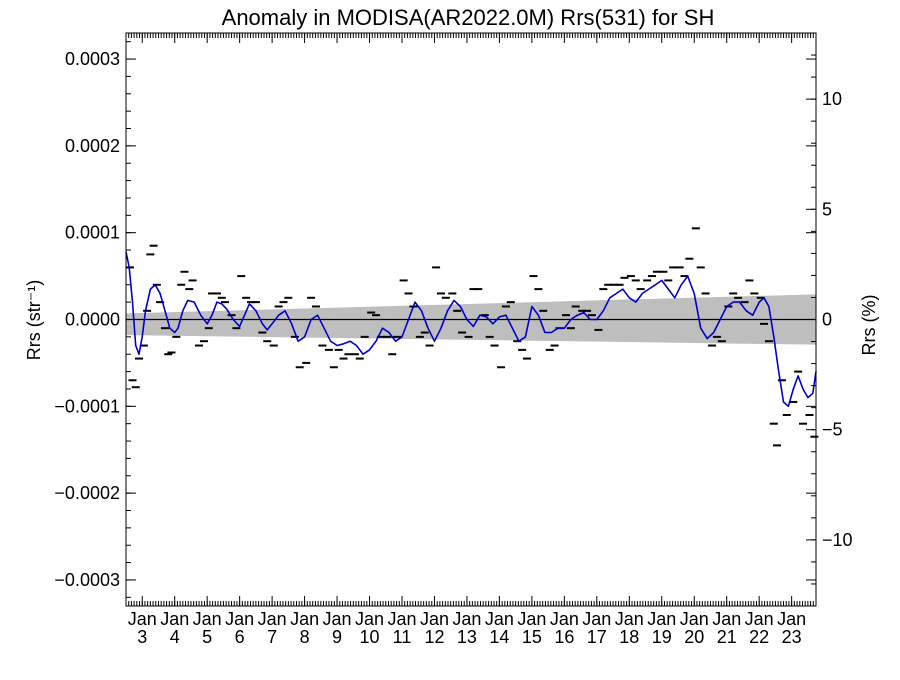  What do you see at coordinates (837, 540) in the screenshot?
I see `y2-tick-label: −10` at bounding box center [837, 540].